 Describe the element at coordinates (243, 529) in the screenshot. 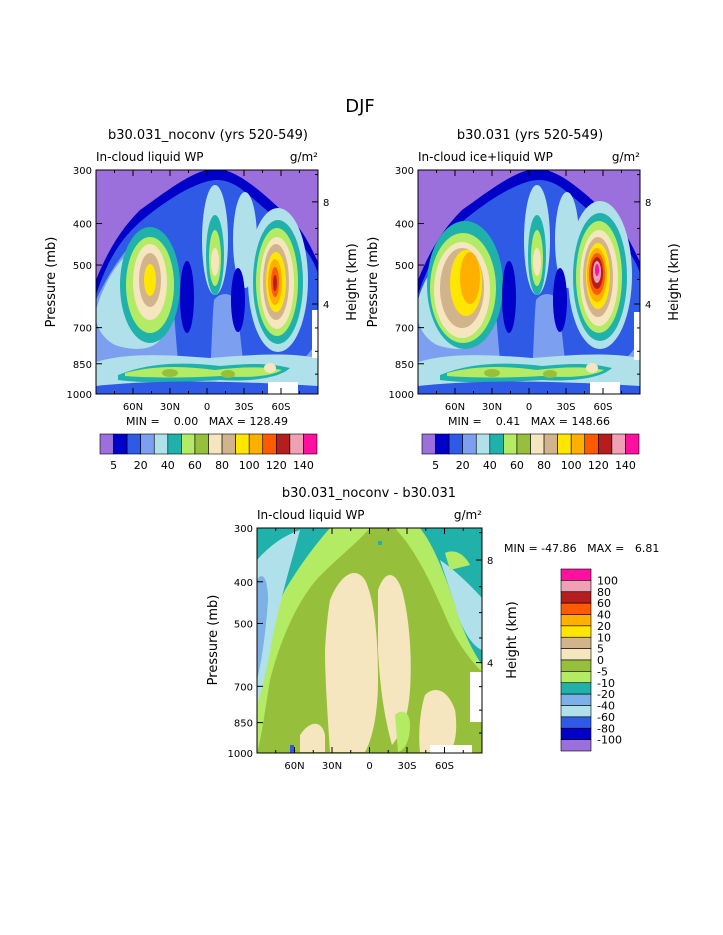

I see `y-tick-label: 300` at that location.